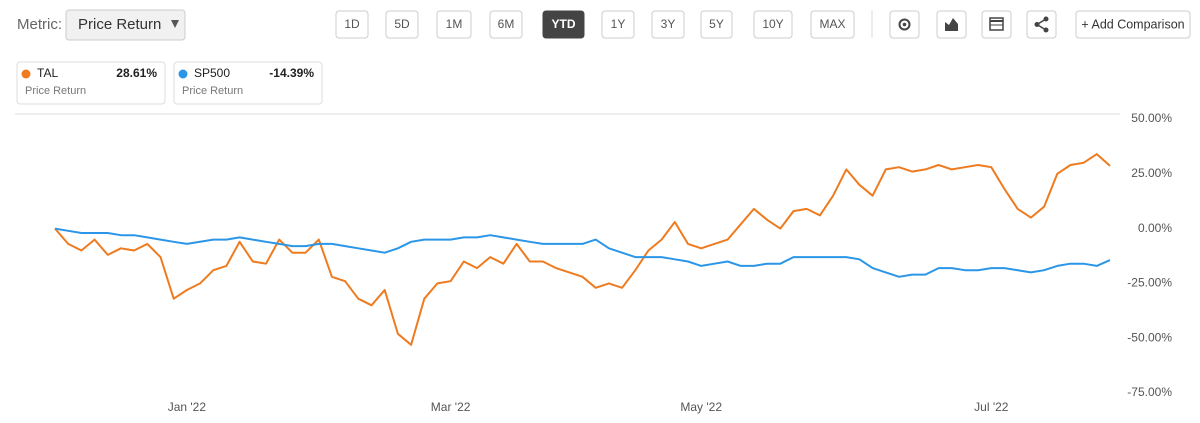 This screenshot has height=423, width=1200. What do you see at coordinates (187, 407) in the screenshot?
I see `x-tick-label: Jan '22` at bounding box center [187, 407].